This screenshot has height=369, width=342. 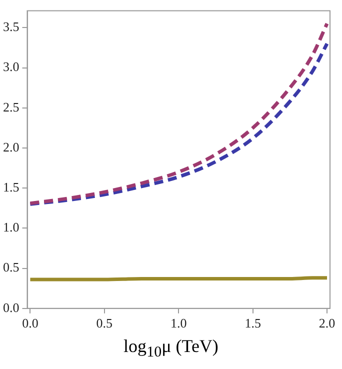 What do you see at coordinates (11, 26) in the screenshot?
I see `y-tick-label: 3.5` at bounding box center [11, 26].